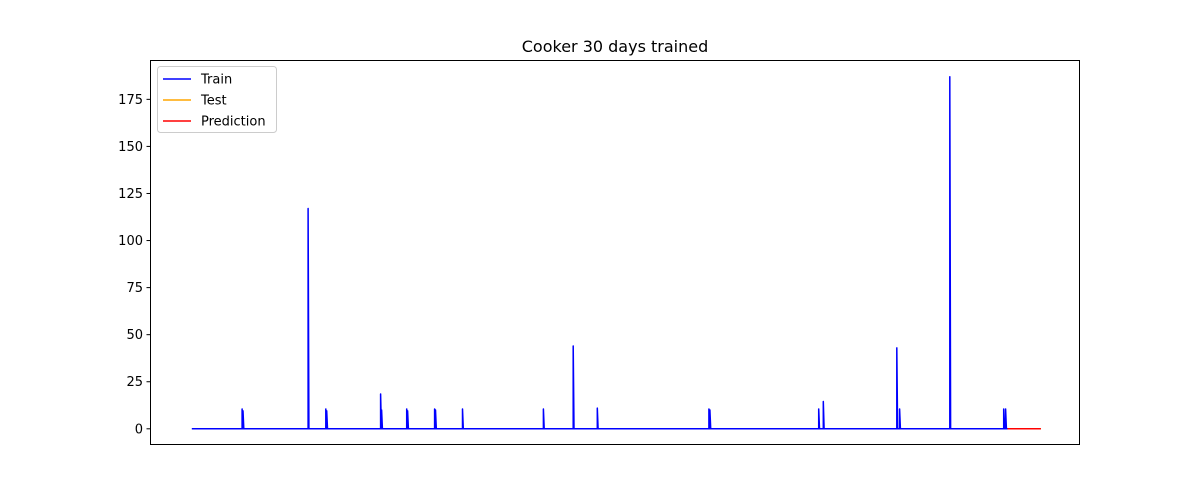 The image size is (1200, 500). Describe the element at coordinates (134, 335) in the screenshot. I see `y-tick-label: 50` at that location.